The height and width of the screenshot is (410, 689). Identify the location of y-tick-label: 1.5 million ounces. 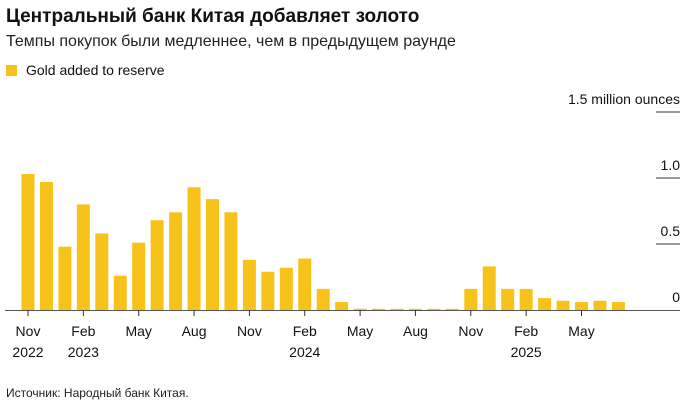
(624, 99).